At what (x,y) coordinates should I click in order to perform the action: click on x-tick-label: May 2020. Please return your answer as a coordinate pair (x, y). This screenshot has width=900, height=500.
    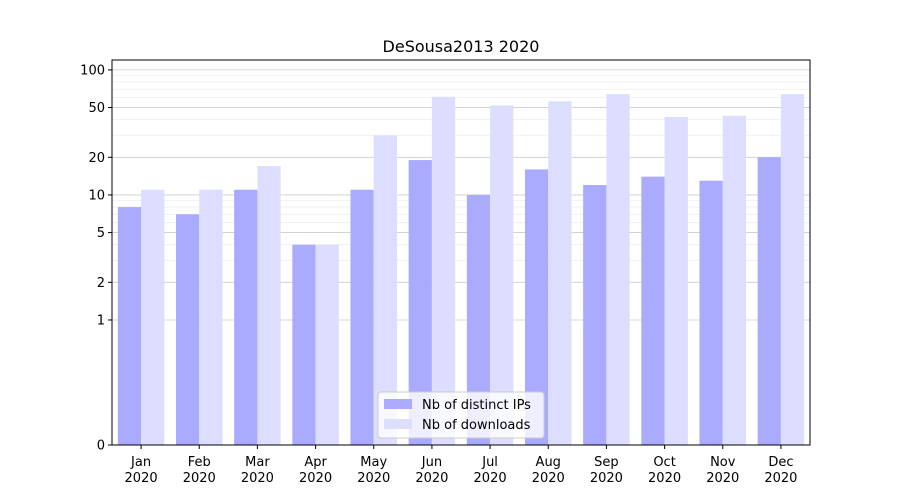
    Looking at the image, I should click on (373, 470).